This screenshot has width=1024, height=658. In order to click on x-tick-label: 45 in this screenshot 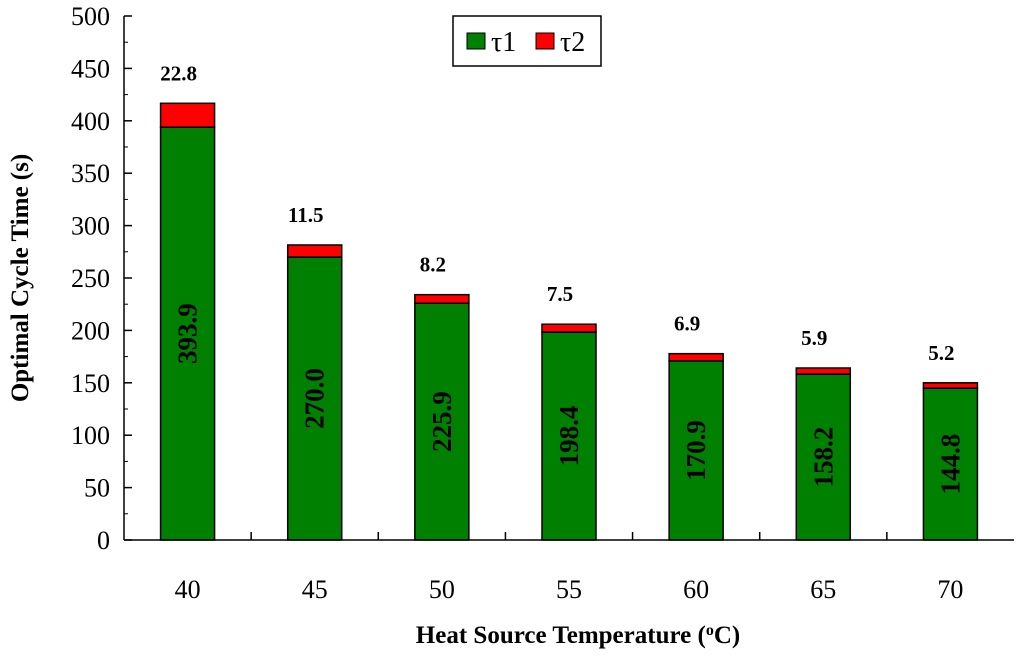, I will do `click(315, 589)`.